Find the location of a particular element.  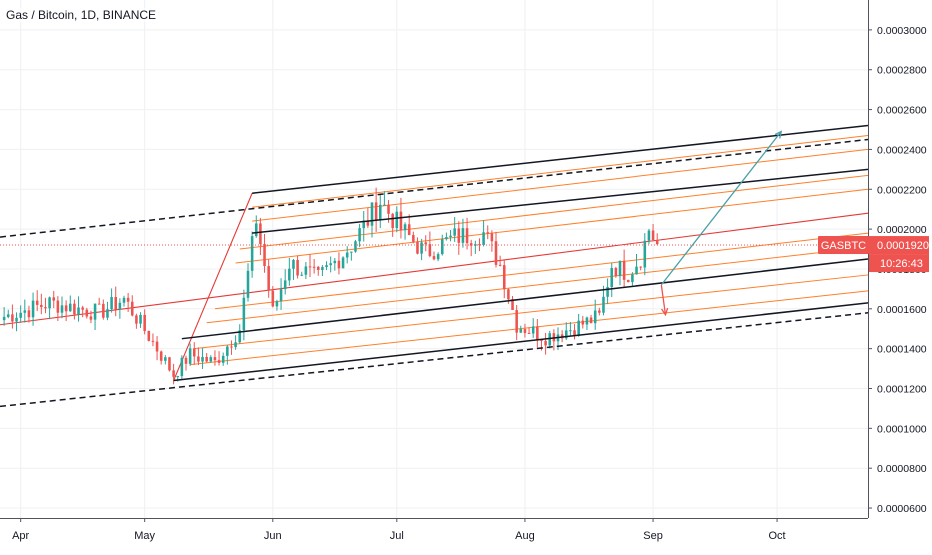

y-tick-label: 0.0002800 is located at coordinates (902, 71).